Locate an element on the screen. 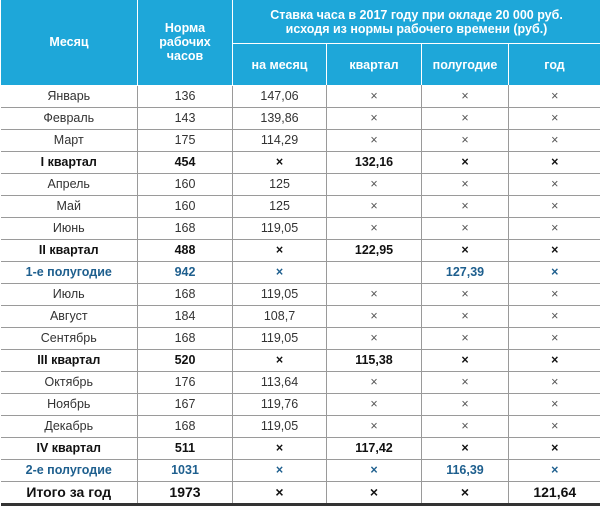 The image size is (600, 517). cell-norm-hours: 1031 is located at coordinates (185, 470).